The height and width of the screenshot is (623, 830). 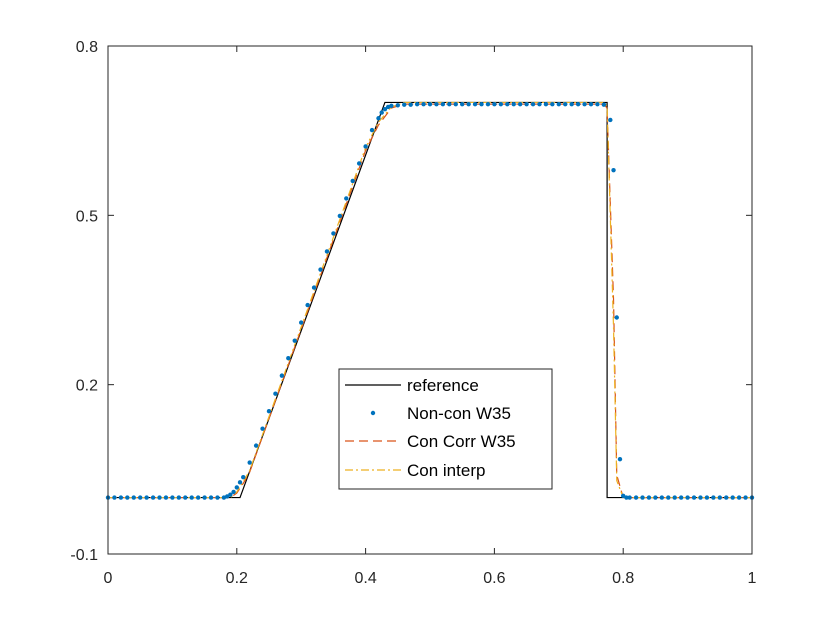 I want to click on legend-label-con-interp: Con interp, so click(x=446, y=470).